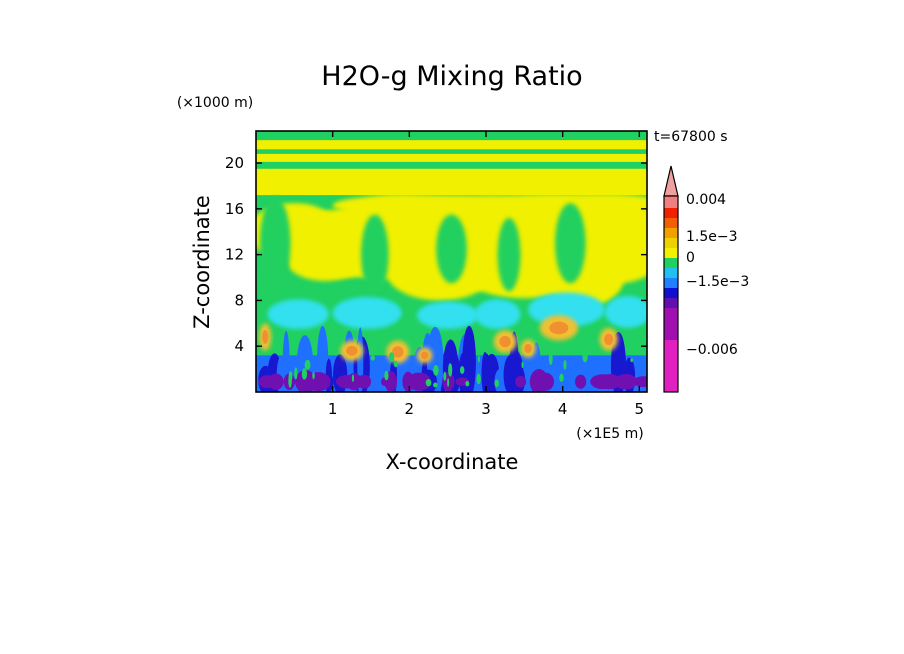 The width and height of the screenshot is (904, 654). What do you see at coordinates (202, 262) in the screenshot?
I see `y-axis-title: Z-coordinate` at bounding box center [202, 262].